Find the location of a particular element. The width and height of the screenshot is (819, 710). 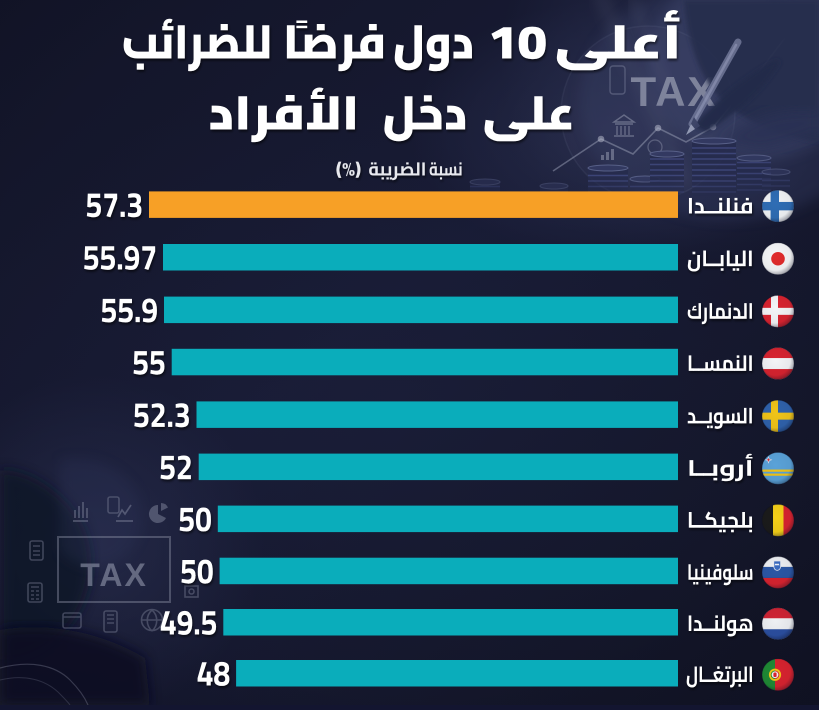

svg-text: TAX is located at coordinates (114, 575).